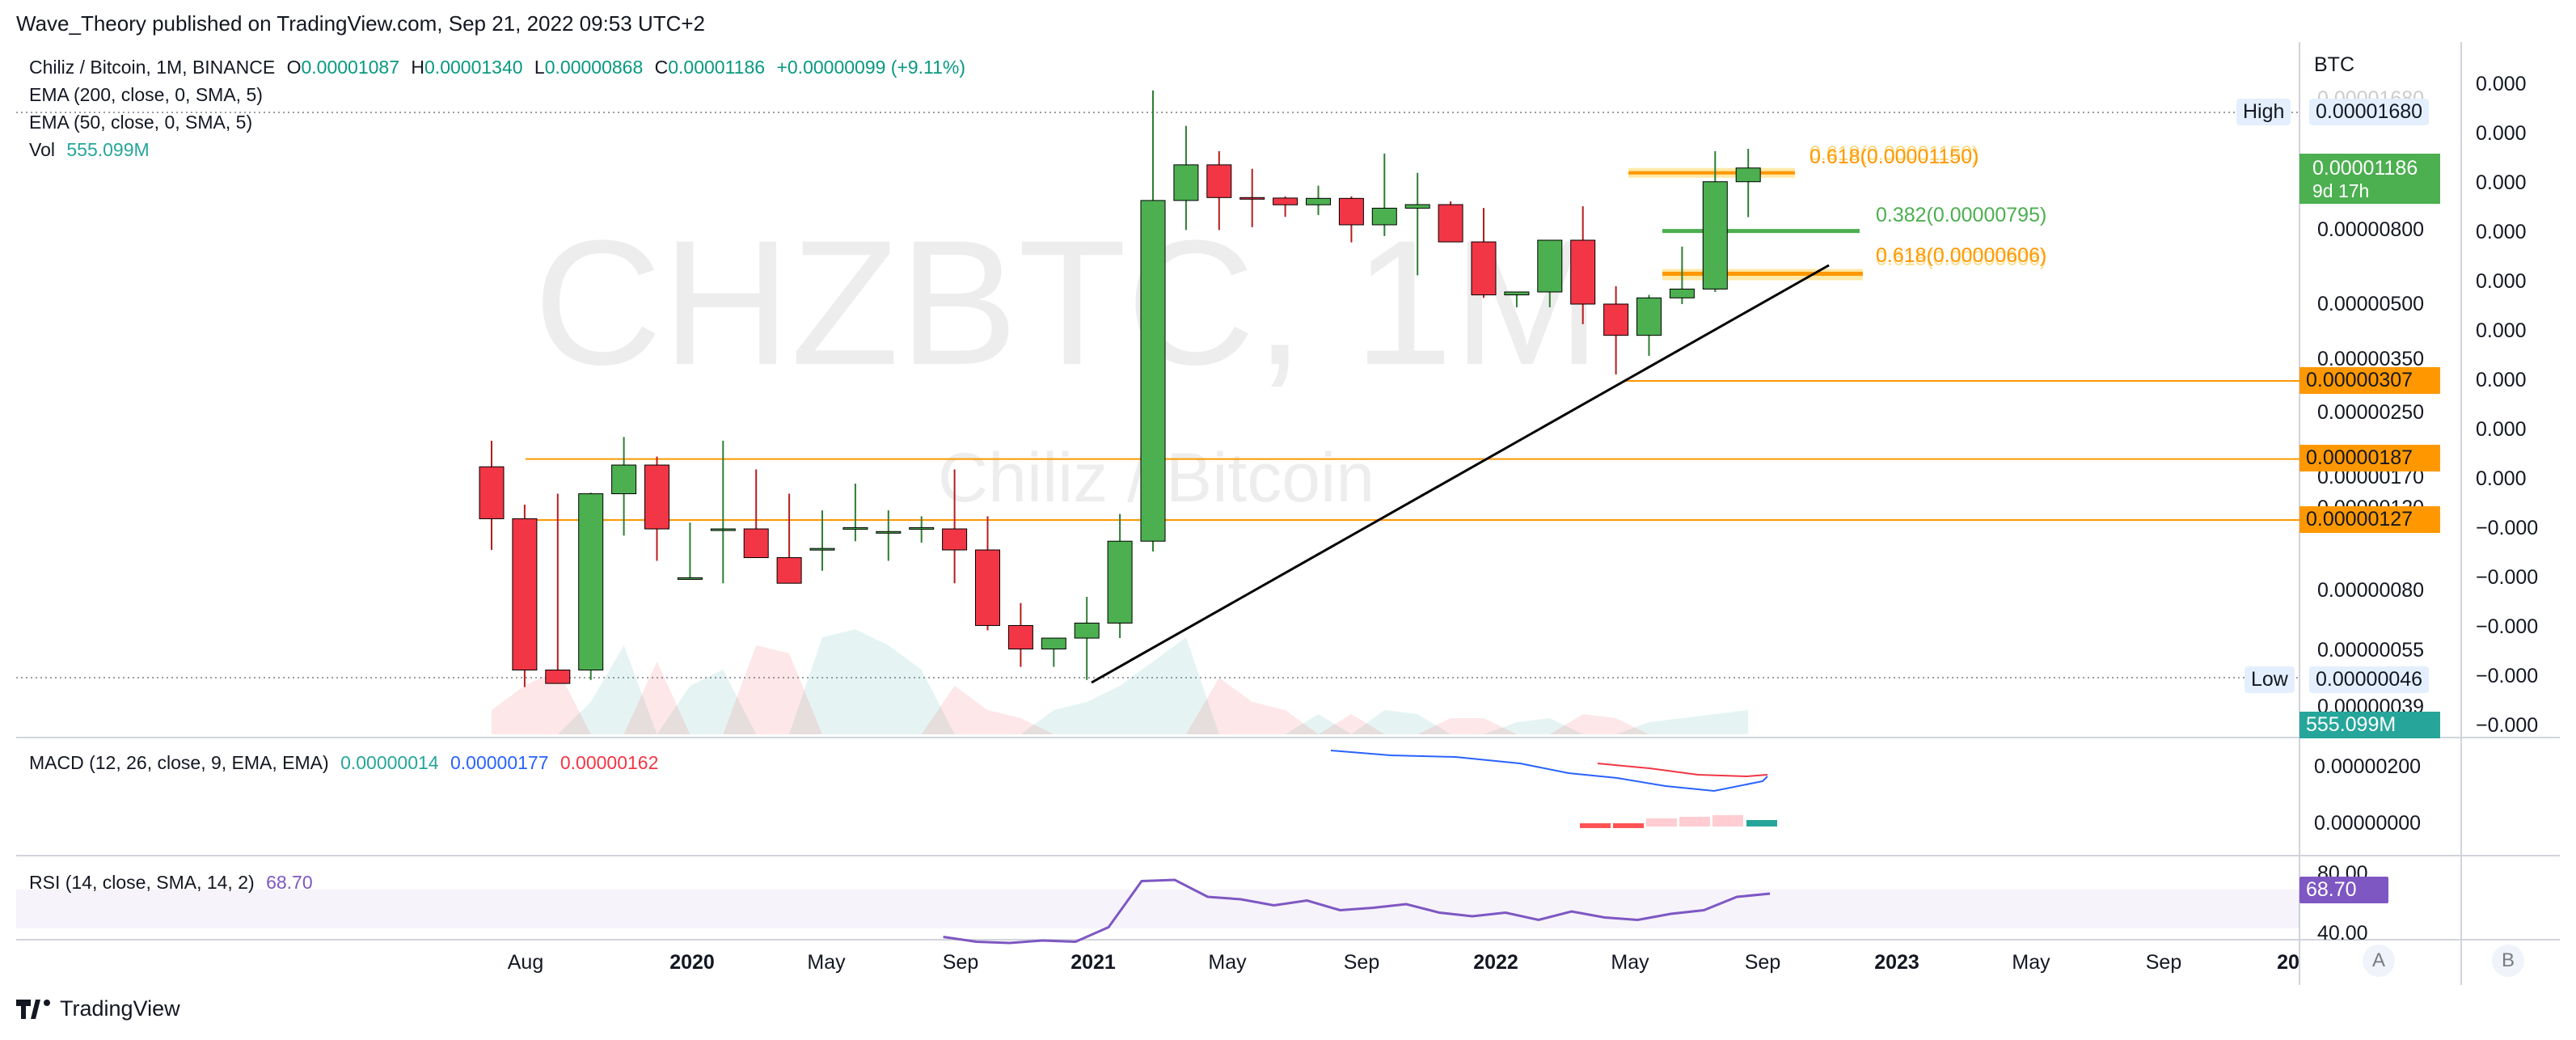  I want to click on last-price-value: 0.00001186, so click(2365, 168).